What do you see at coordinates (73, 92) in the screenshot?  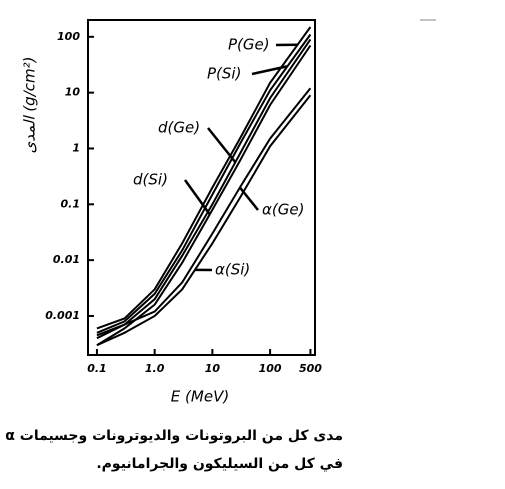 I see `y-tick-label: 10` at bounding box center [73, 92].